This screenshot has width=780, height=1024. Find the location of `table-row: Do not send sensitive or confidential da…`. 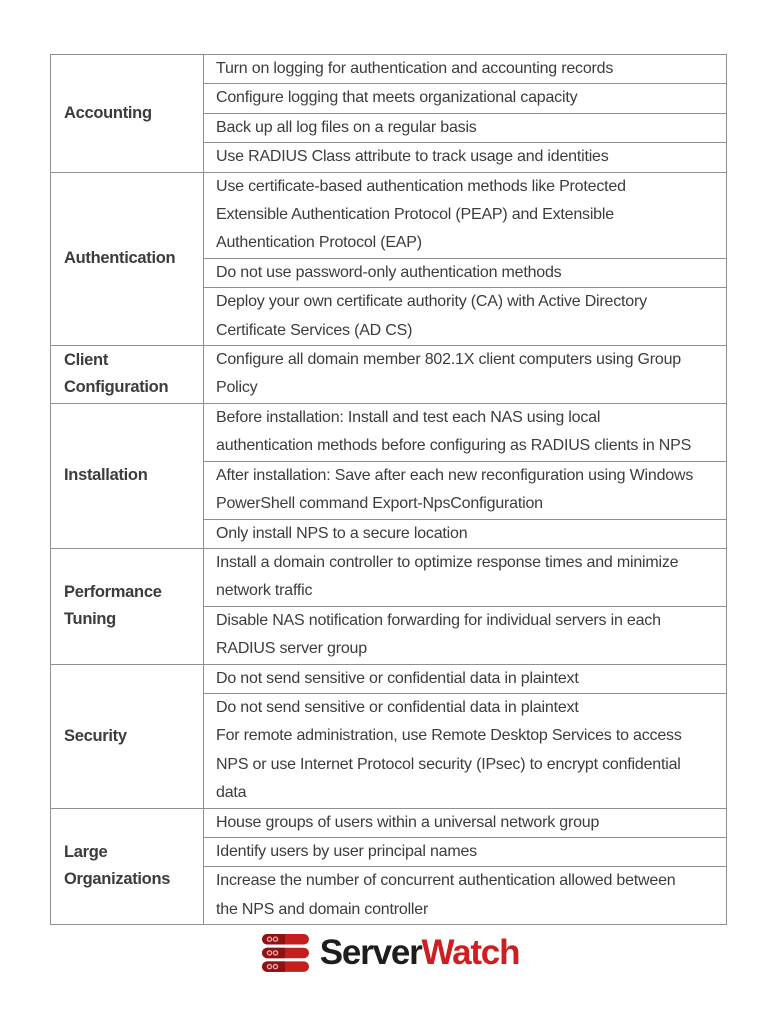

table-row: Do not send sensitive or confidential da… is located at coordinates (389, 750).